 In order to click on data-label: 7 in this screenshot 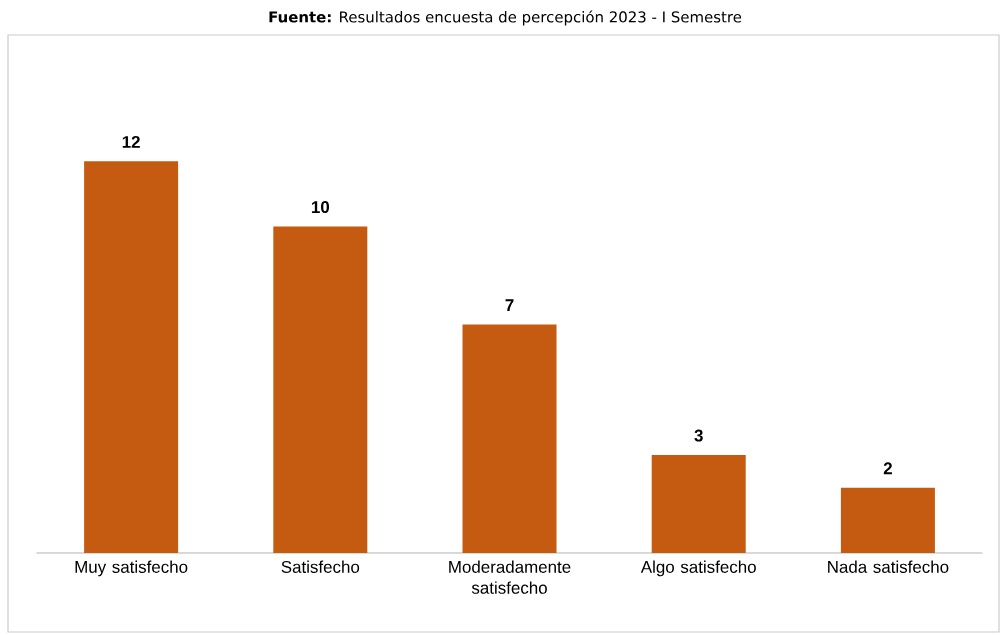, I will do `click(509, 305)`.